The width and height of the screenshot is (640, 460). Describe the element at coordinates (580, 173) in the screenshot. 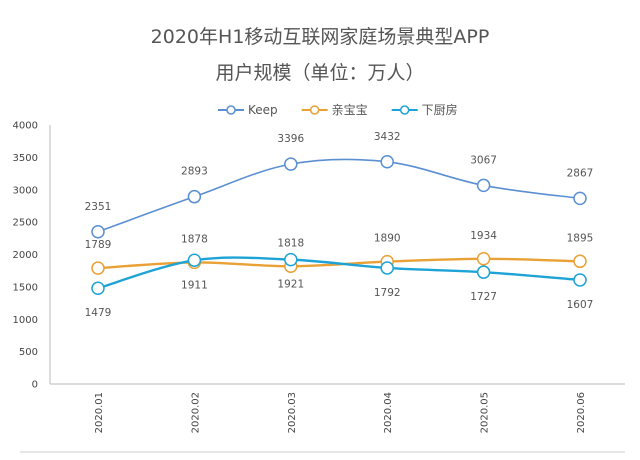

I see `data-label: 2867` at that location.